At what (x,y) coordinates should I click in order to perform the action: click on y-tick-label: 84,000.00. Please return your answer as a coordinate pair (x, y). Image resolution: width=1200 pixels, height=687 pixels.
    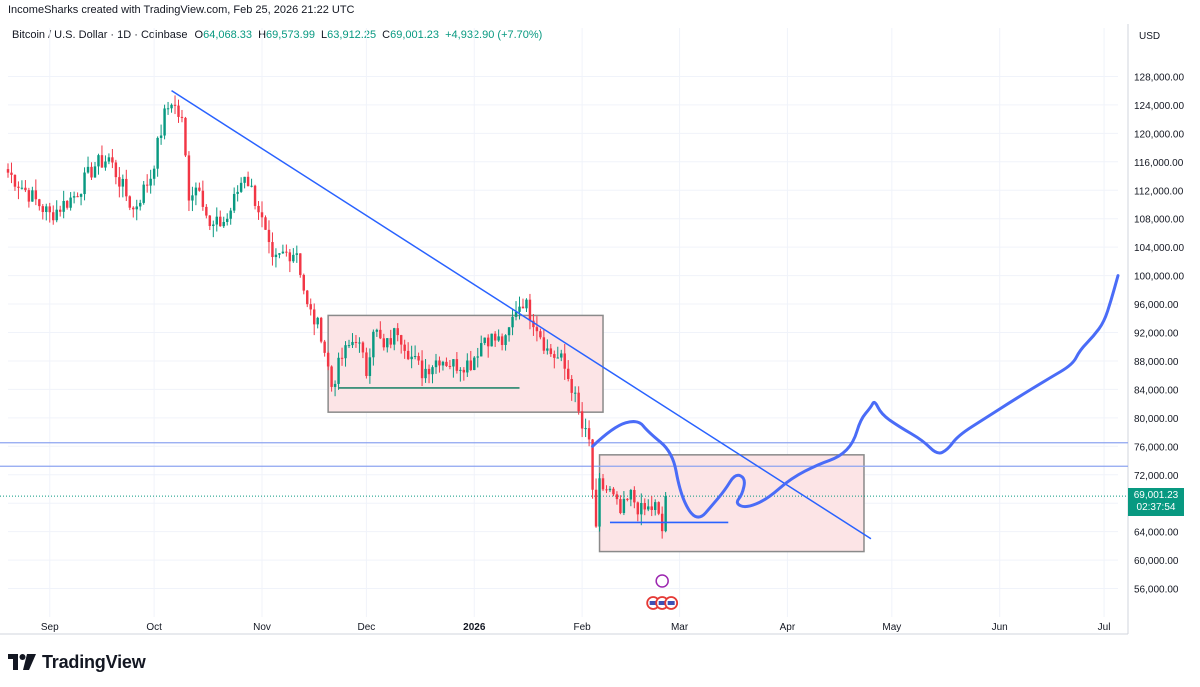
    Looking at the image, I should click on (1156, 390).